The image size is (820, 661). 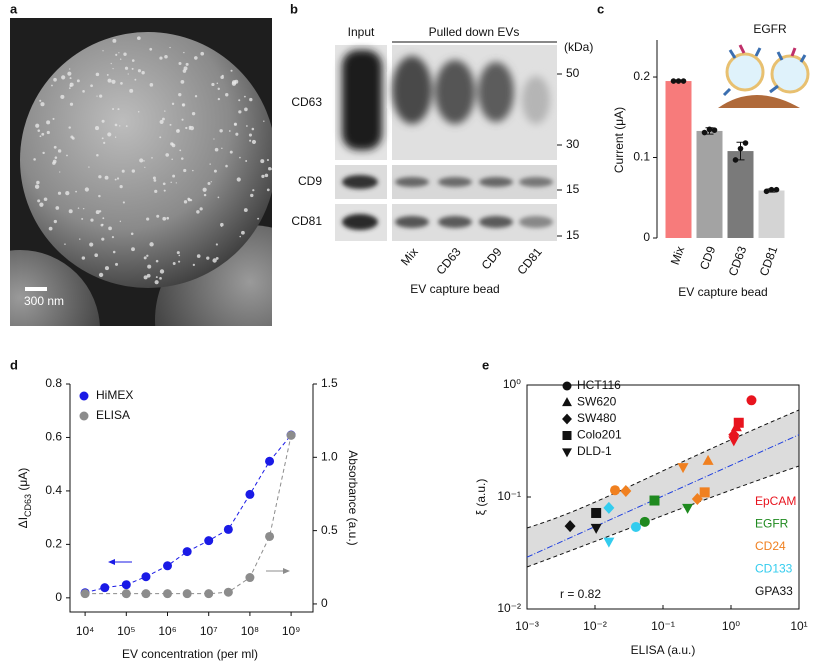 I want to click on x-axis-label: EV capture bead, so click(x=722, y=292).